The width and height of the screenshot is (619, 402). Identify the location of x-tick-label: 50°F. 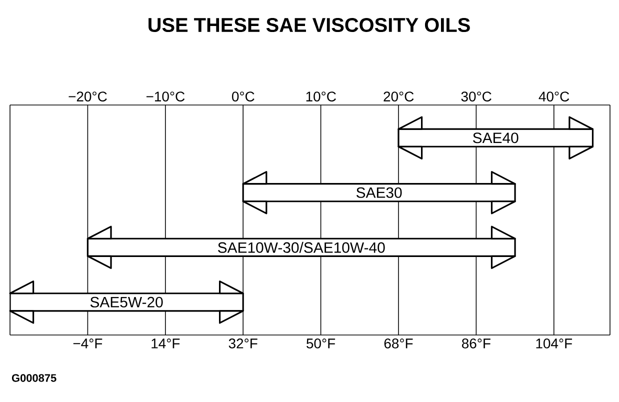
(321, 343).